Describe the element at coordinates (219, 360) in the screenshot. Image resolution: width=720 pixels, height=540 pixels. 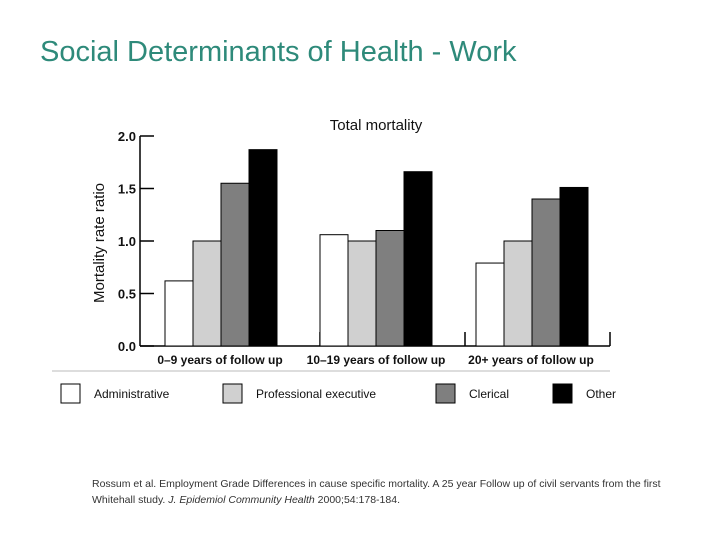
I see `x-tick-label: 0–9 years of follow up` at that location.